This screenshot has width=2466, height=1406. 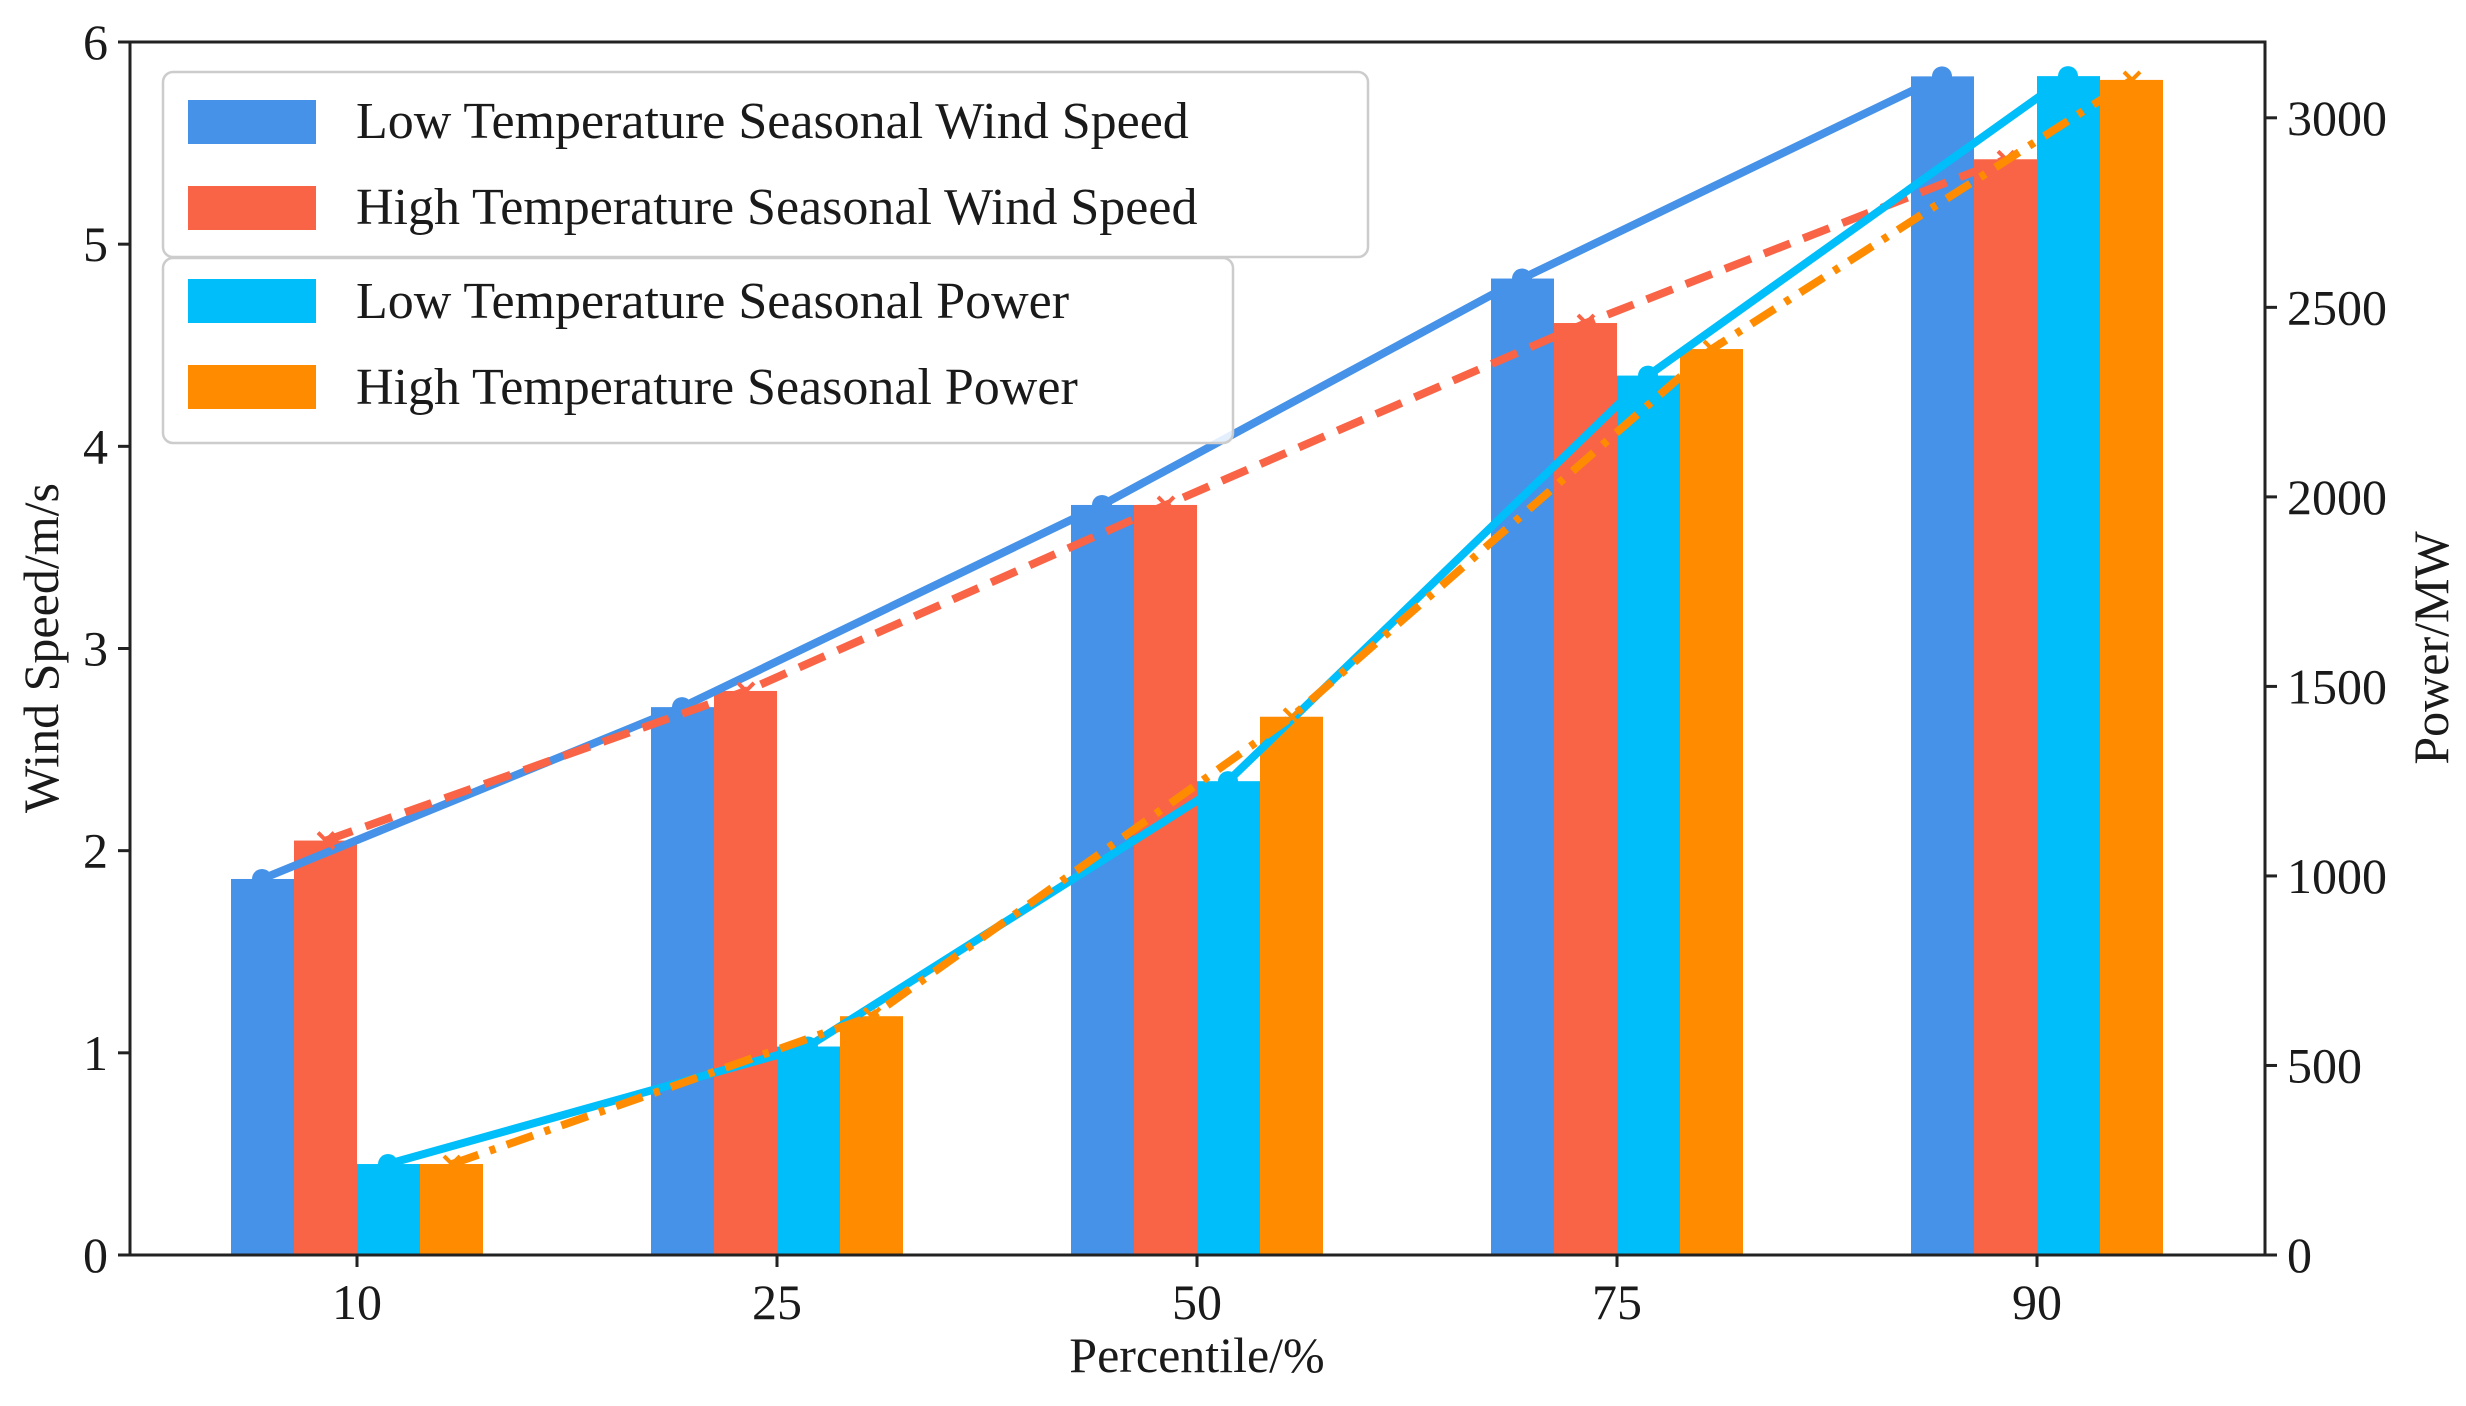 What do you see at coordinates (2337, 497) in the screenshot?
I see `y-right-tick-label: 2000` at bounding box center [2337, 497].